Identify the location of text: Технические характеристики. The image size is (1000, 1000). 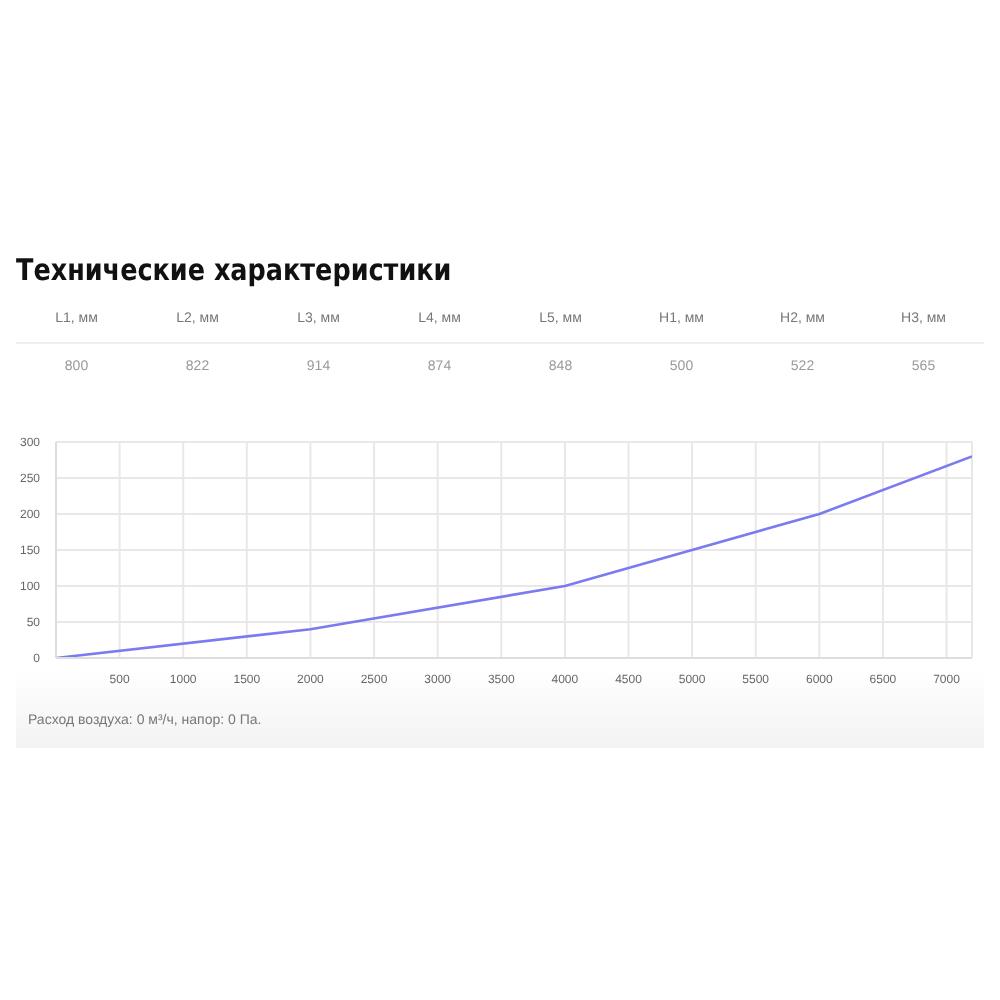
(235, 270).